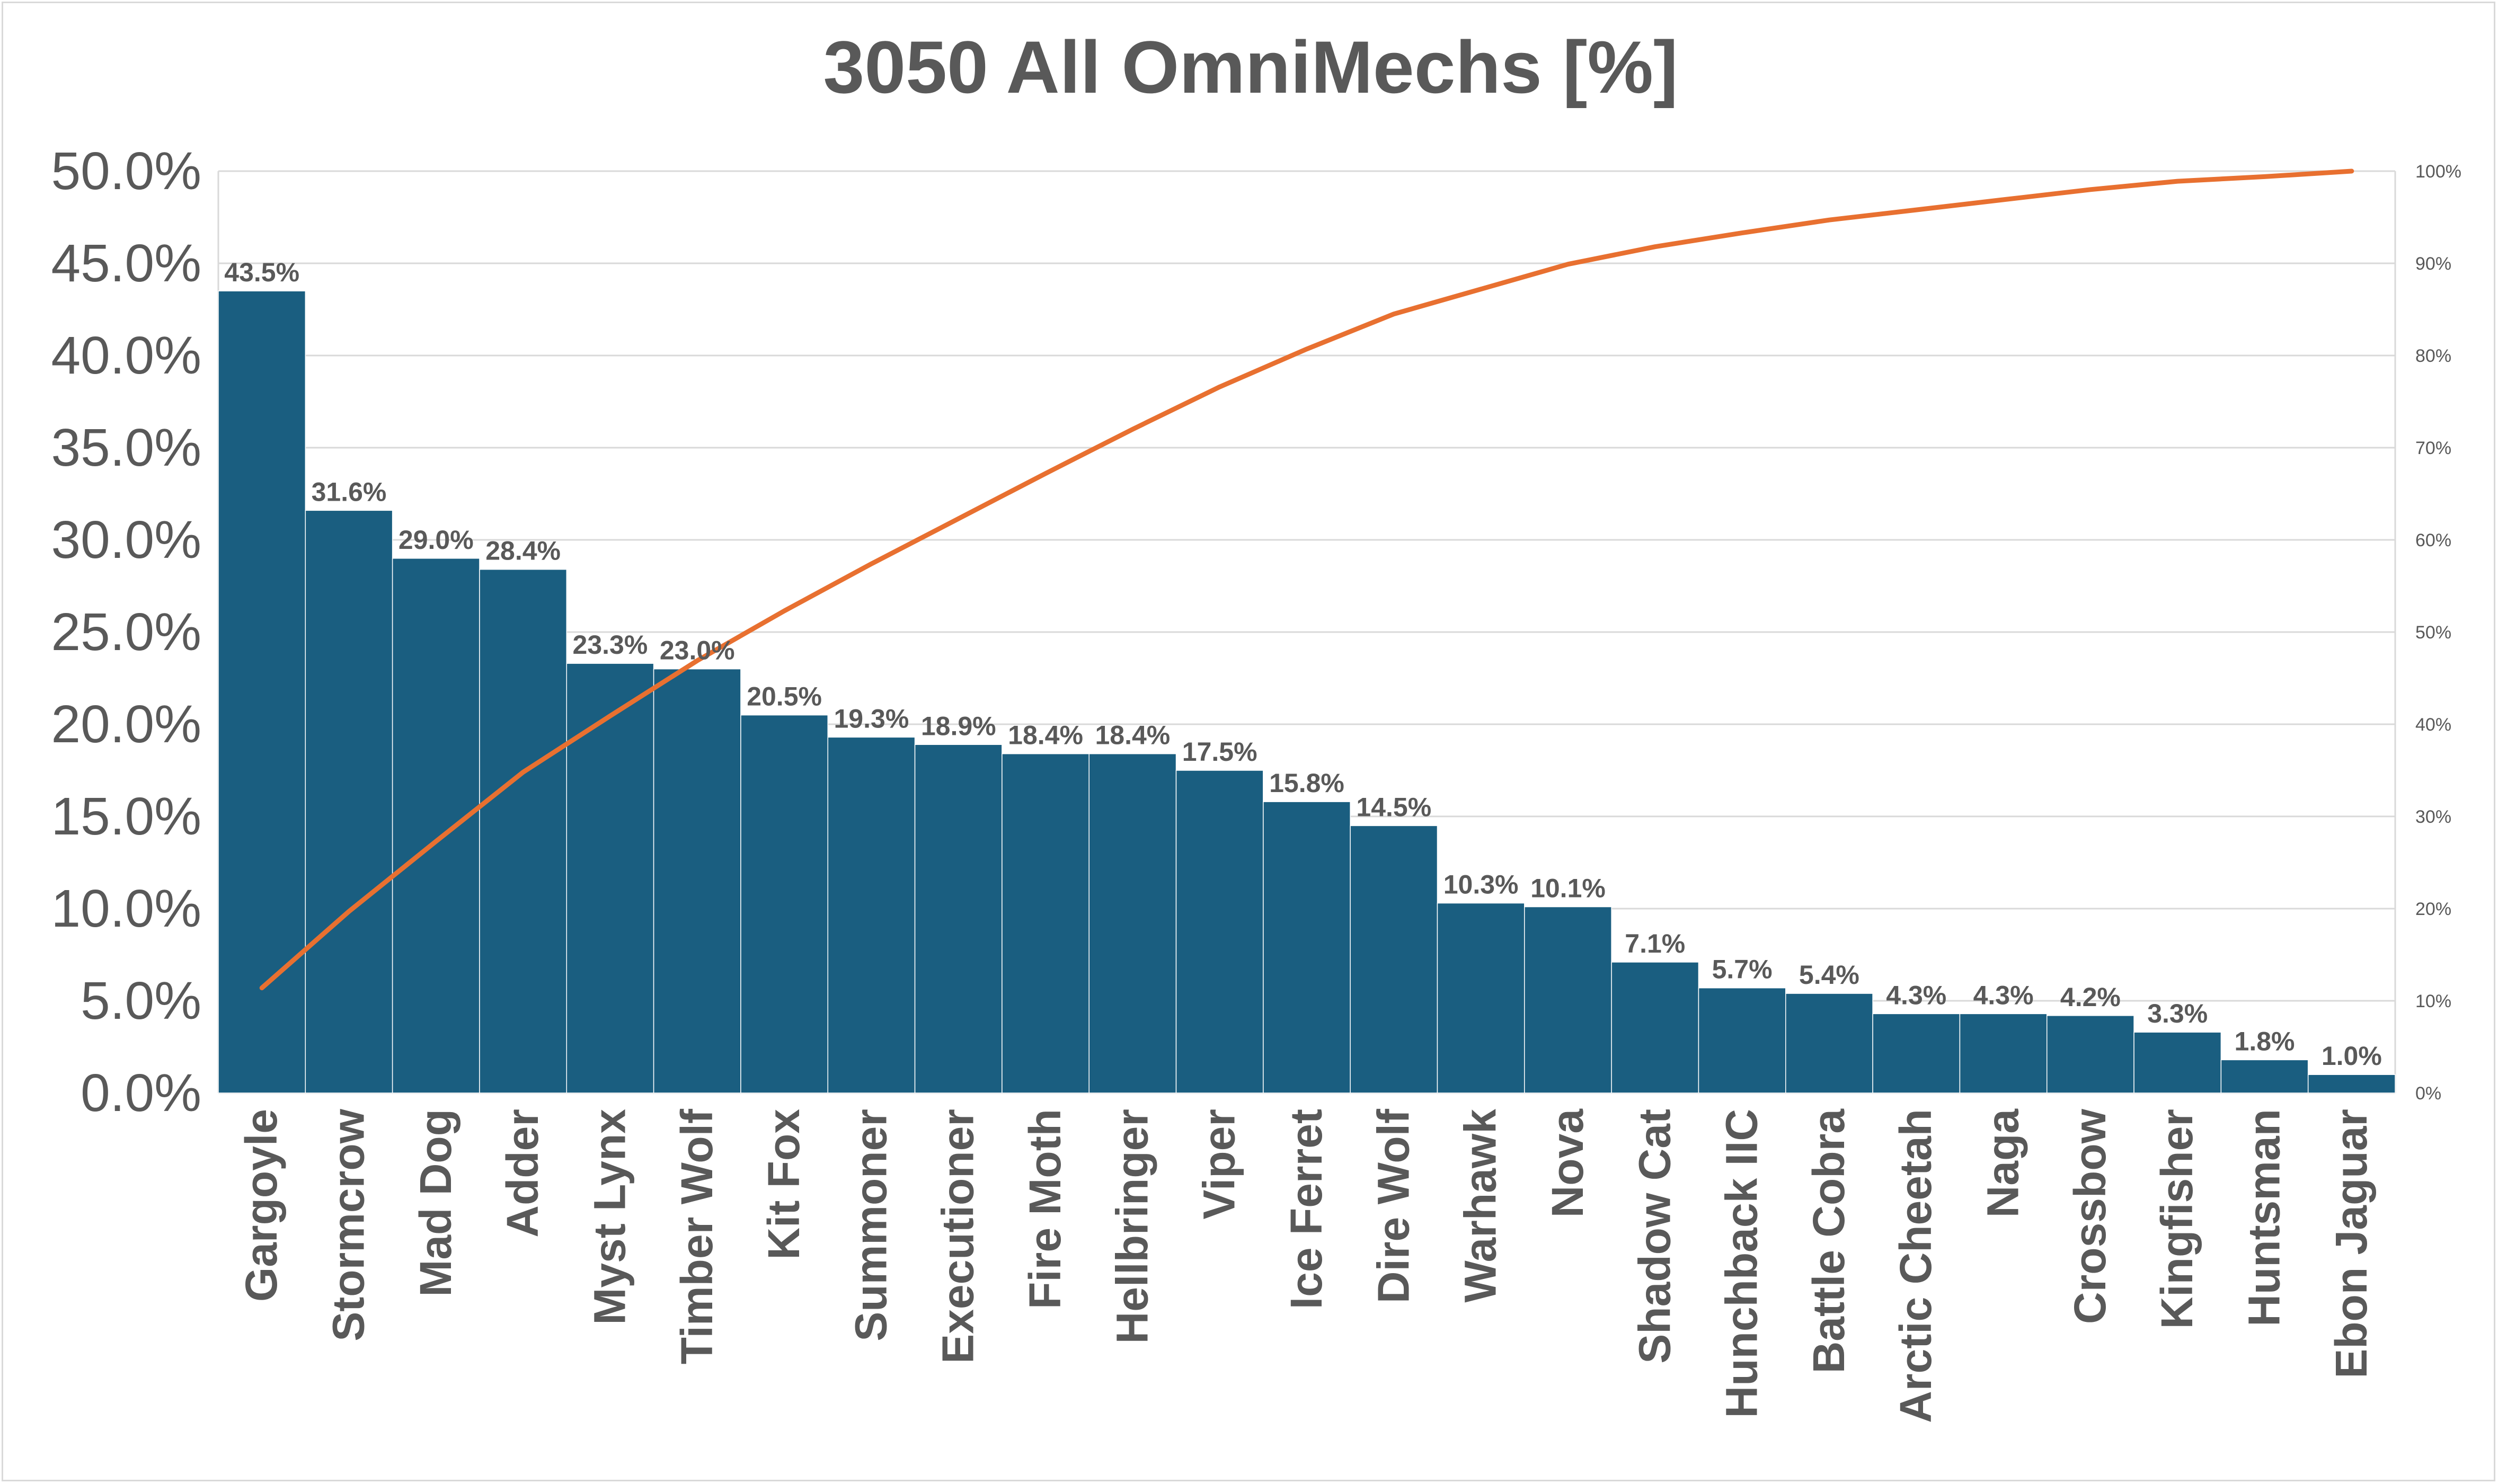 The image size is (2498, 1484). I want to click on x-tick-label: Fire Moth, so click(1045, 1209).